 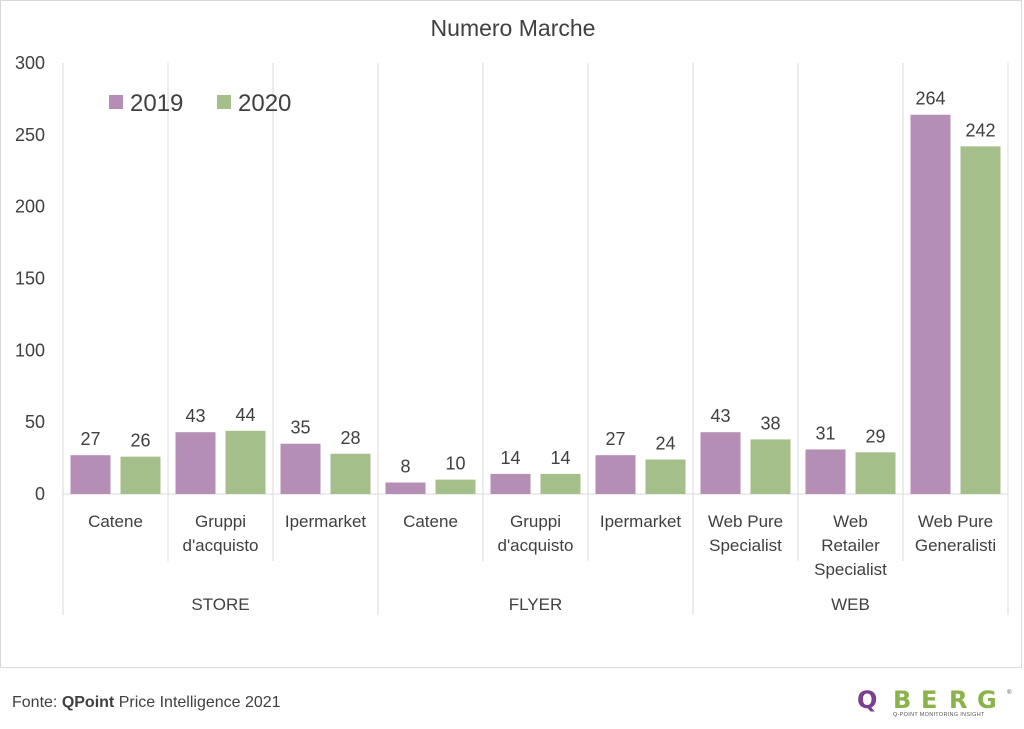 I want to click on category-label: Retailer, so click(x=850, y=545).